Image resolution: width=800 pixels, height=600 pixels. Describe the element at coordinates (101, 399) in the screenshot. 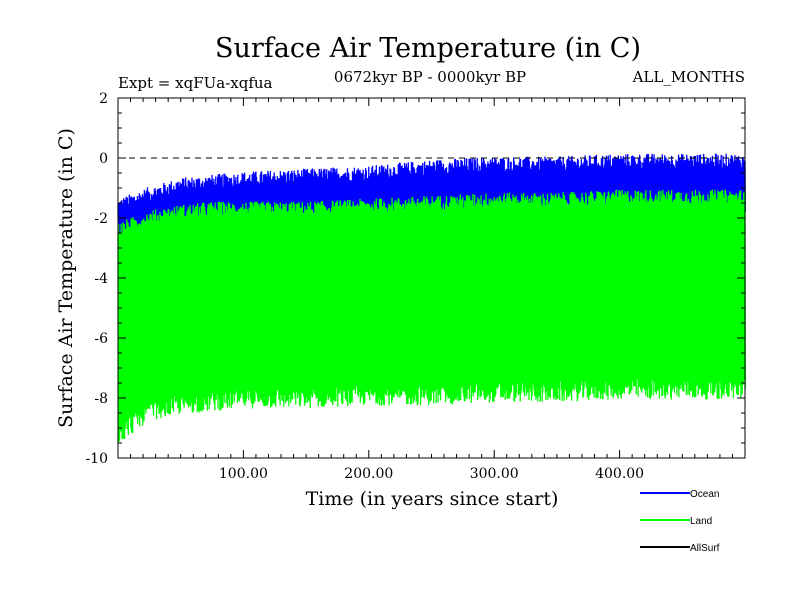

I see `y-tick-label: -8` at that location.